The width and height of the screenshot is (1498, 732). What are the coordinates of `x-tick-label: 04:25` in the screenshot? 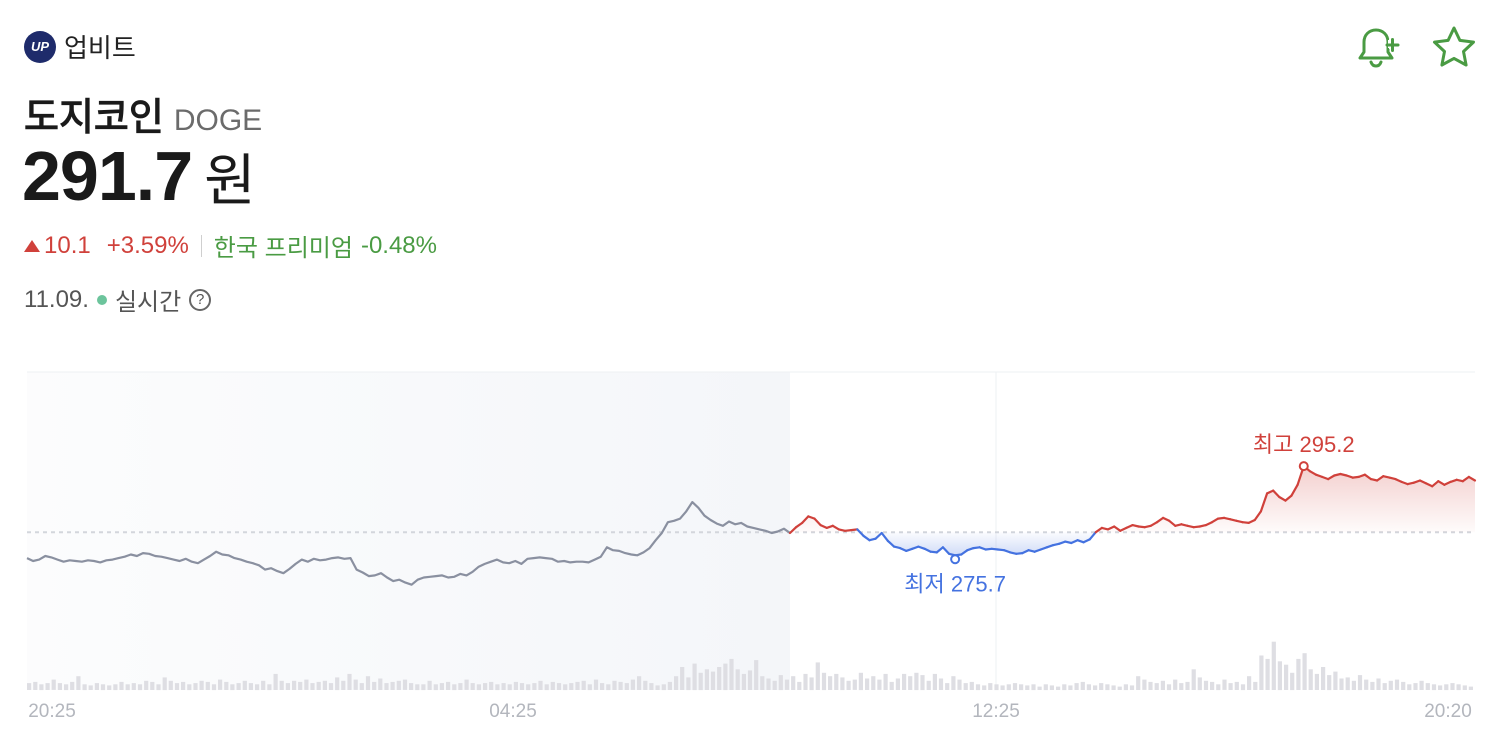 It's located at (513, 711).